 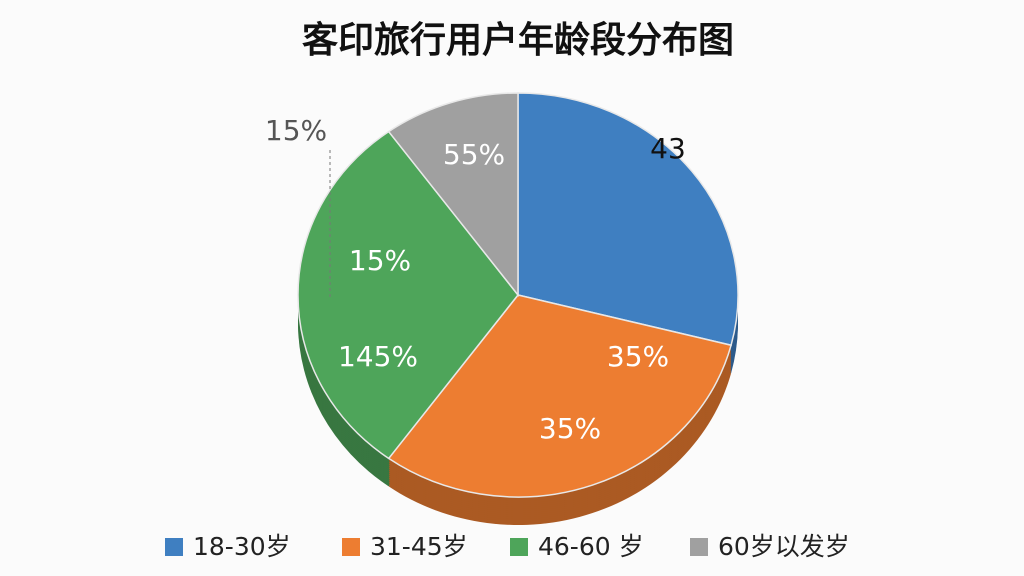 What do you see at coordinates (668, 148) in the screenshot?
I see `slice-label: 43` at bounding box center [668, 148].